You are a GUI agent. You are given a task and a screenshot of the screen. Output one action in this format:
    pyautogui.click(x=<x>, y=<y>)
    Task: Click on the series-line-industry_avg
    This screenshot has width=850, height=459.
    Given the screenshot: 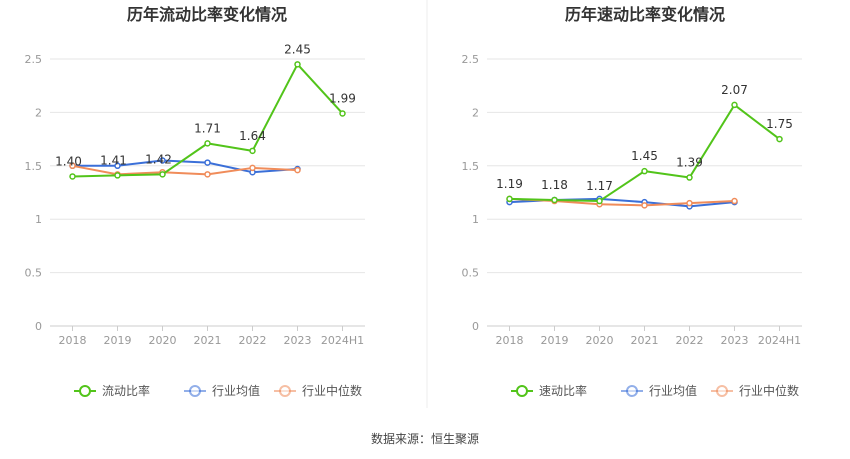 What is the action you would take?
    pyautogui.click(x=185, y=166)
    